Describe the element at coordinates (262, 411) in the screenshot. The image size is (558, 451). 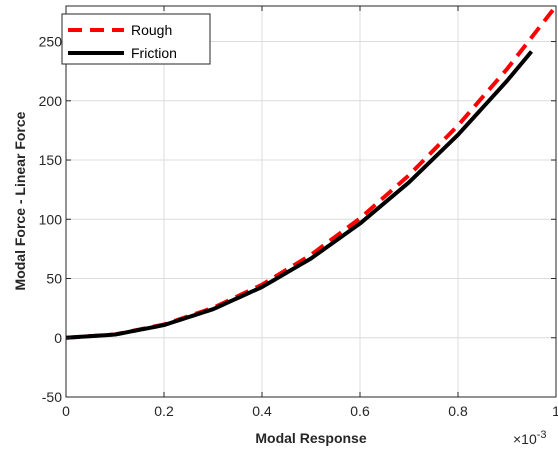
I see `x-tick-label: 0.4` at that location.